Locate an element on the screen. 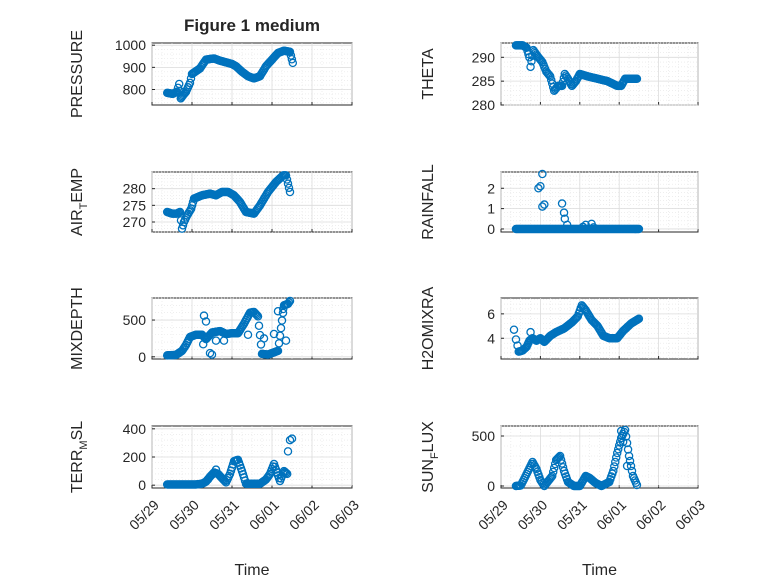  y-tick-label: 6 is located at coordinates (491, 314).